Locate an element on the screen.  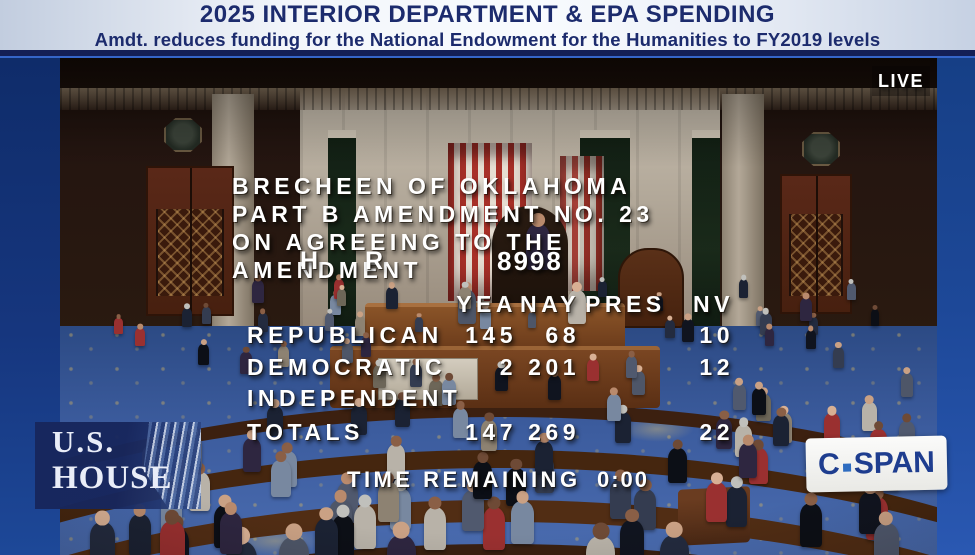
col-header-nay: NAY is located at coordinates (550, 304).